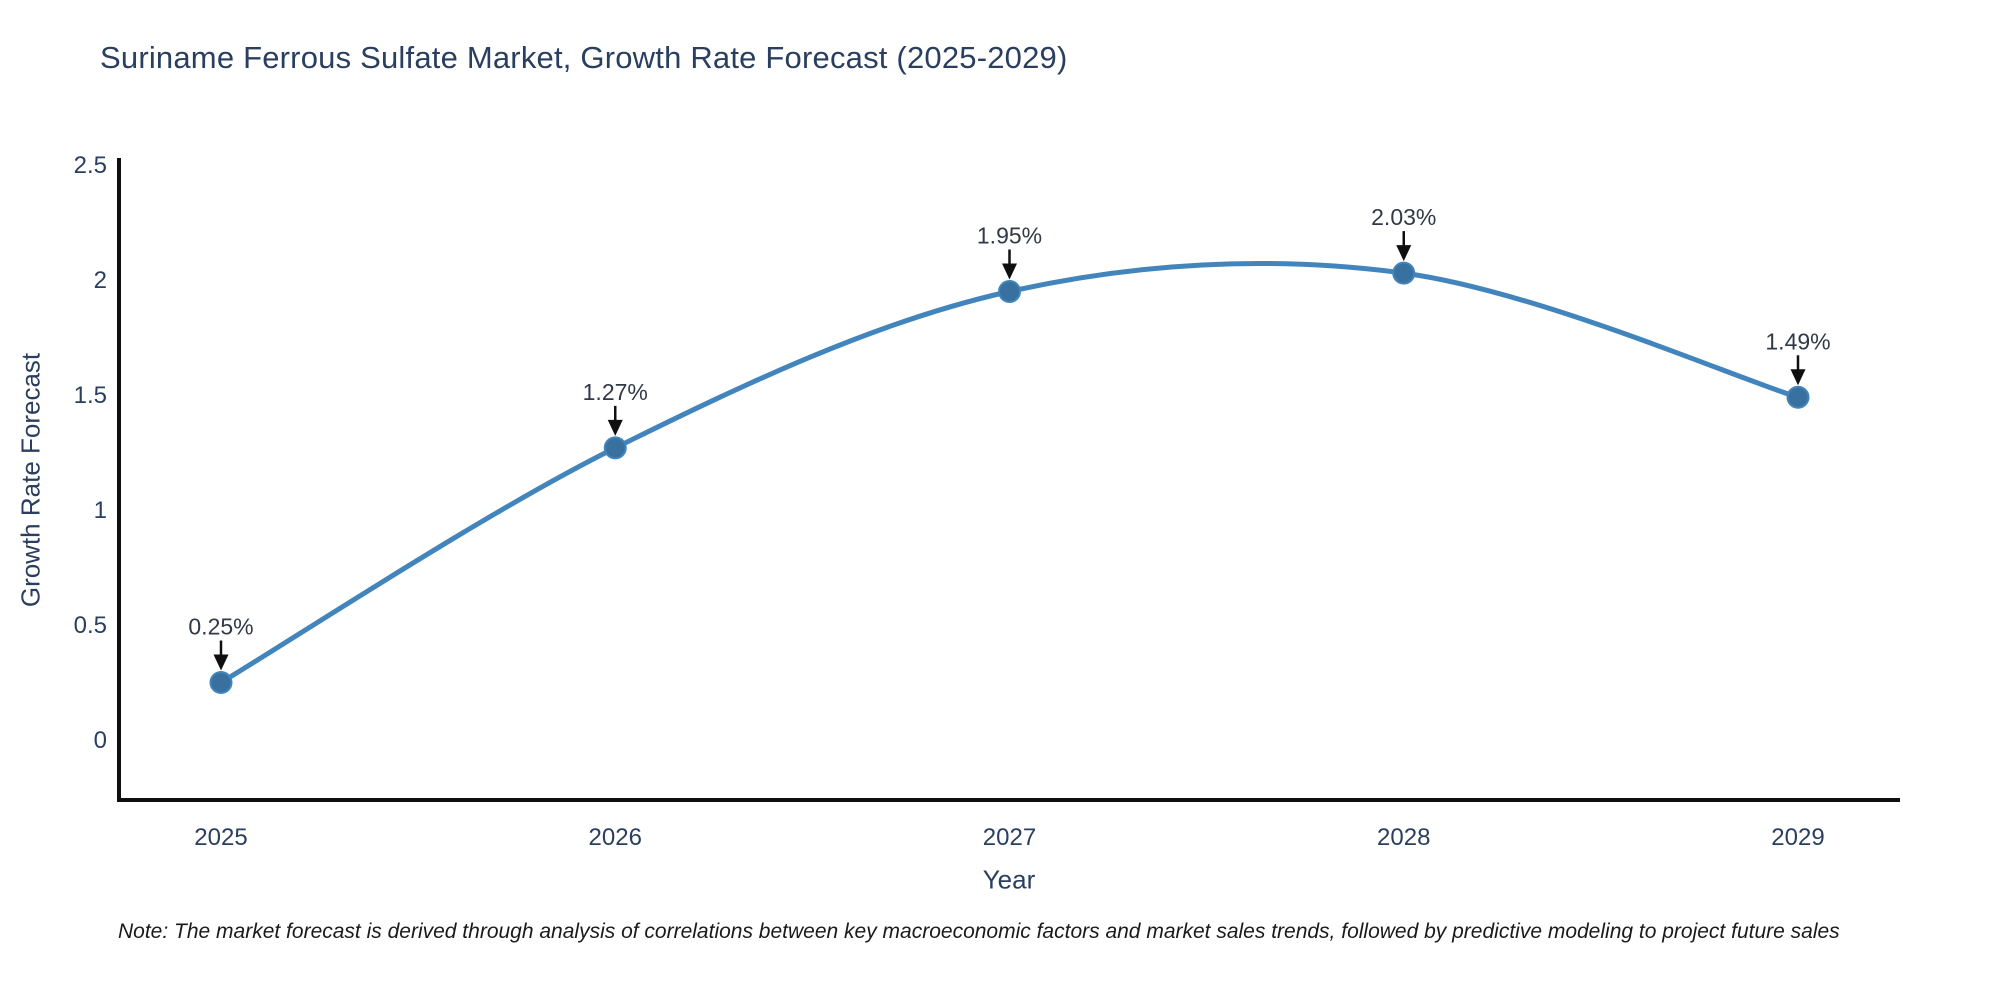  Describe the element at coordinates (1797, 341) in the screenshot. I see `point-annotation-label: 1.49%` at that location.